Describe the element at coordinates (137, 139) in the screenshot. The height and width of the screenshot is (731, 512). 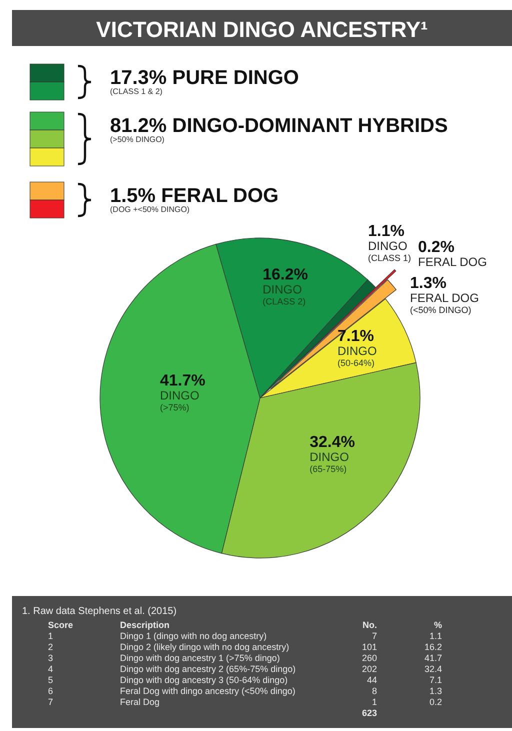
I see `text: (>50% DINGO)` at that location.